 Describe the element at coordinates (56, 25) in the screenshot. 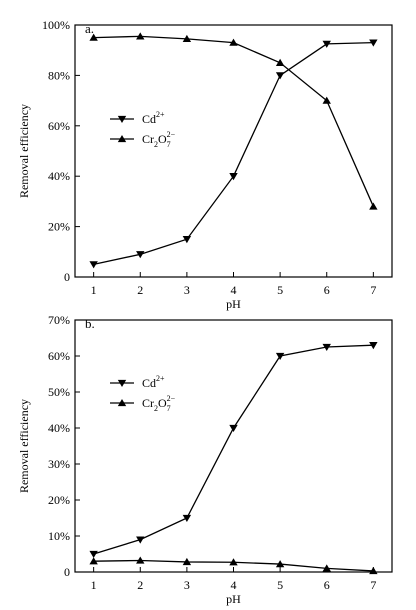

I see `y-tick-label: 100%` at that location.